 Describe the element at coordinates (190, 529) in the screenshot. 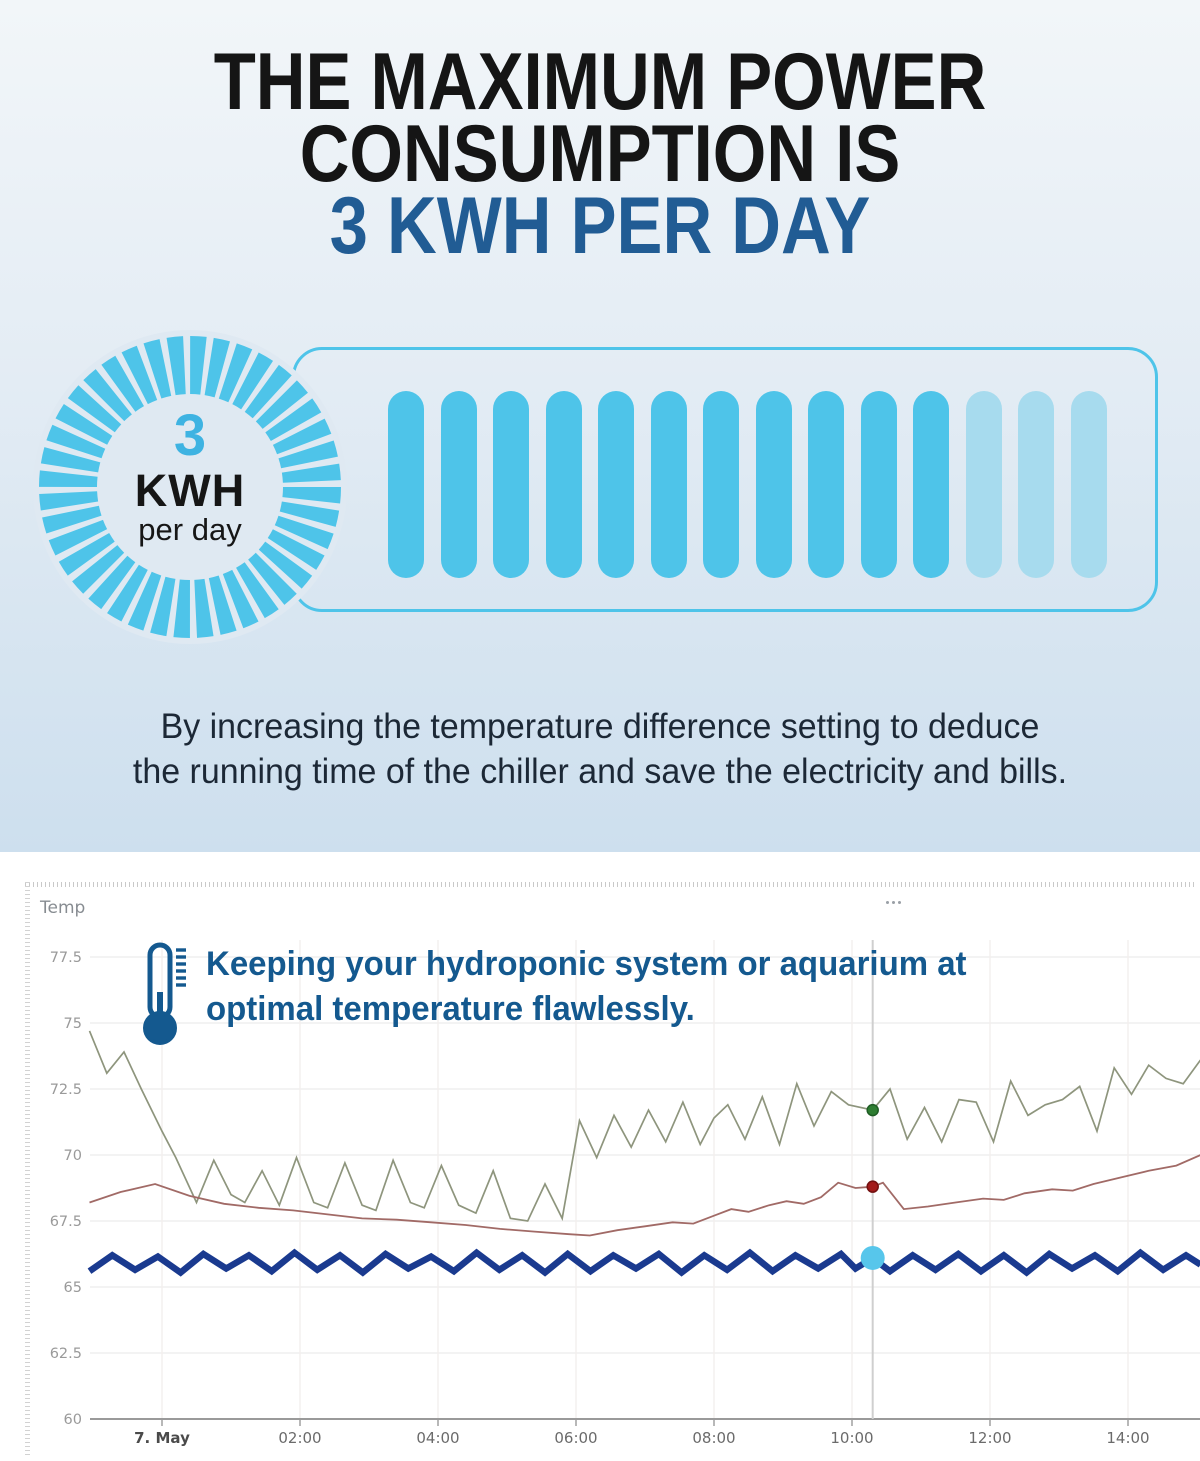

I see `badge-per-day: per day` at that location.